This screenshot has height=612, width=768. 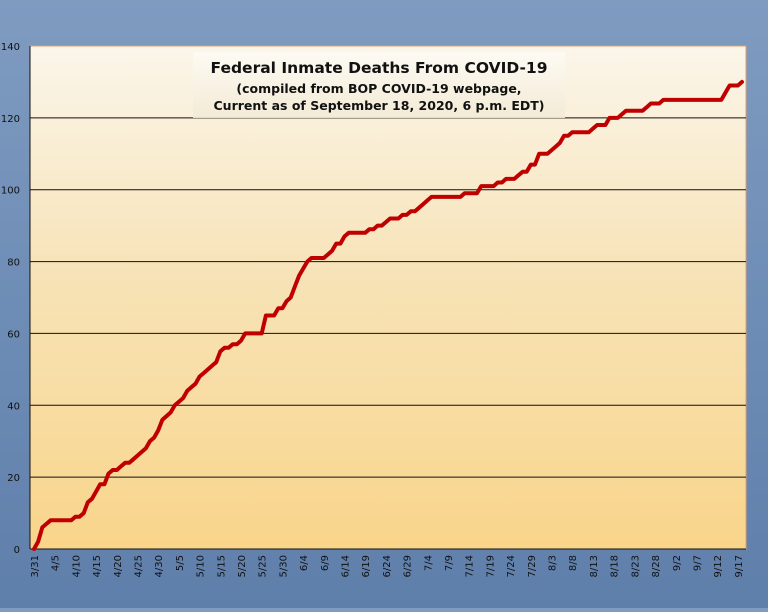 I want to click on y-tick-label: 120, so click(x=10, y=119).